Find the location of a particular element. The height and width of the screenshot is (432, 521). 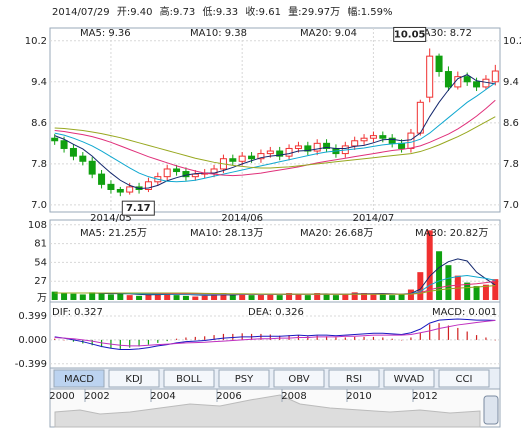

tab-label: CCI is located at coordinates (464, 379).